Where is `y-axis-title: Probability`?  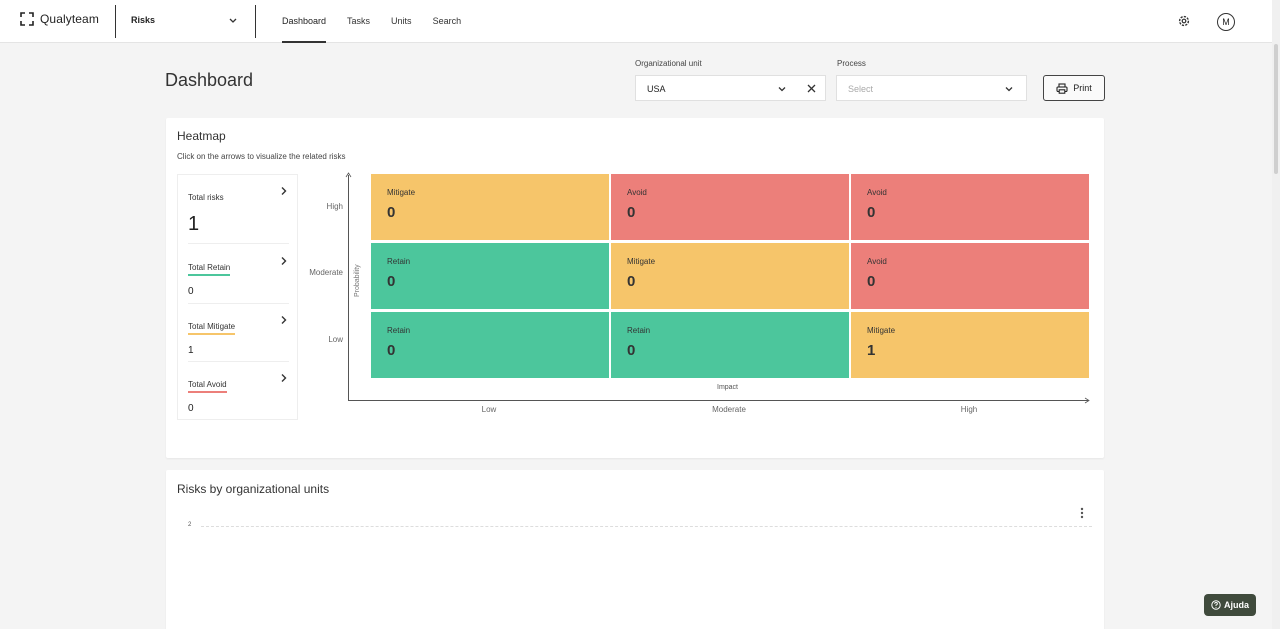
y-axis-title: Probability is located at coordinates (357, 280).